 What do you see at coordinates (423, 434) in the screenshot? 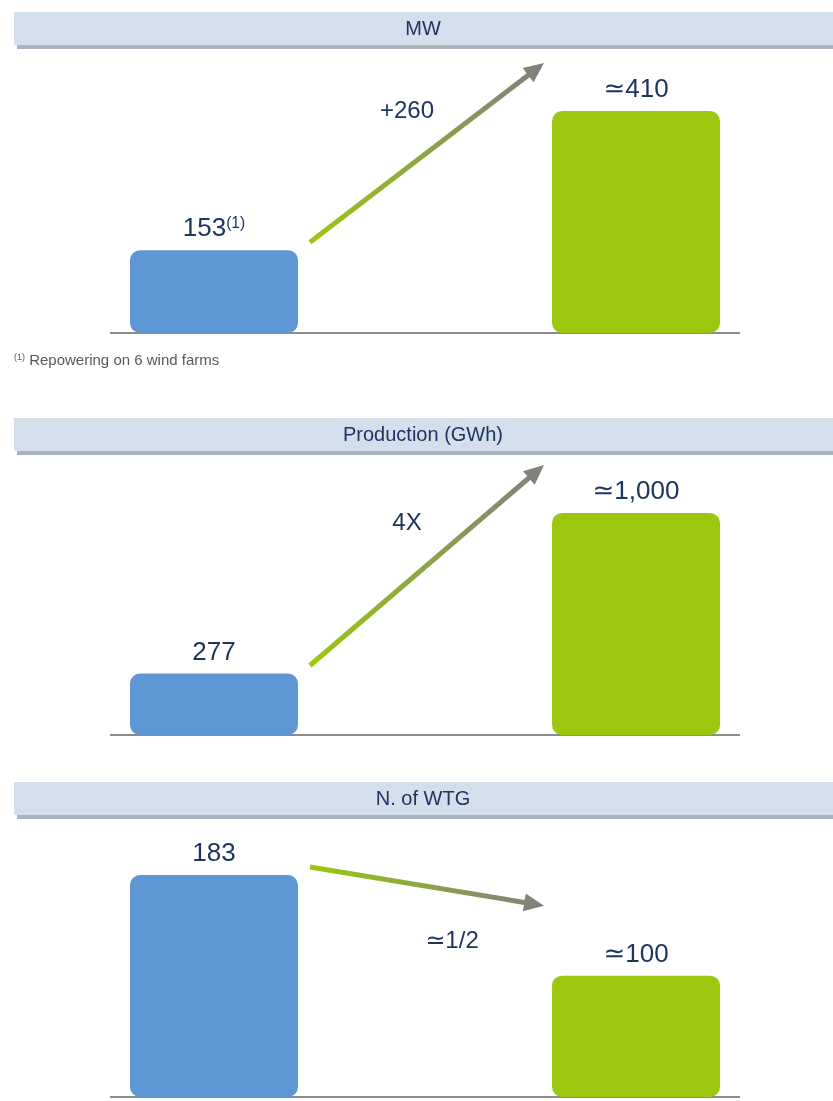
I see `chart-title: Production (GWh)` at bounding box center [423, 434].